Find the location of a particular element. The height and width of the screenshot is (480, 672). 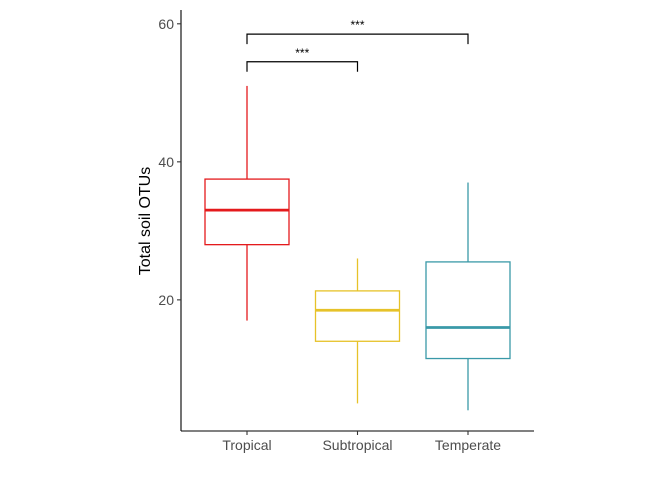

box-subtropical is located at coordinates (357, 331).